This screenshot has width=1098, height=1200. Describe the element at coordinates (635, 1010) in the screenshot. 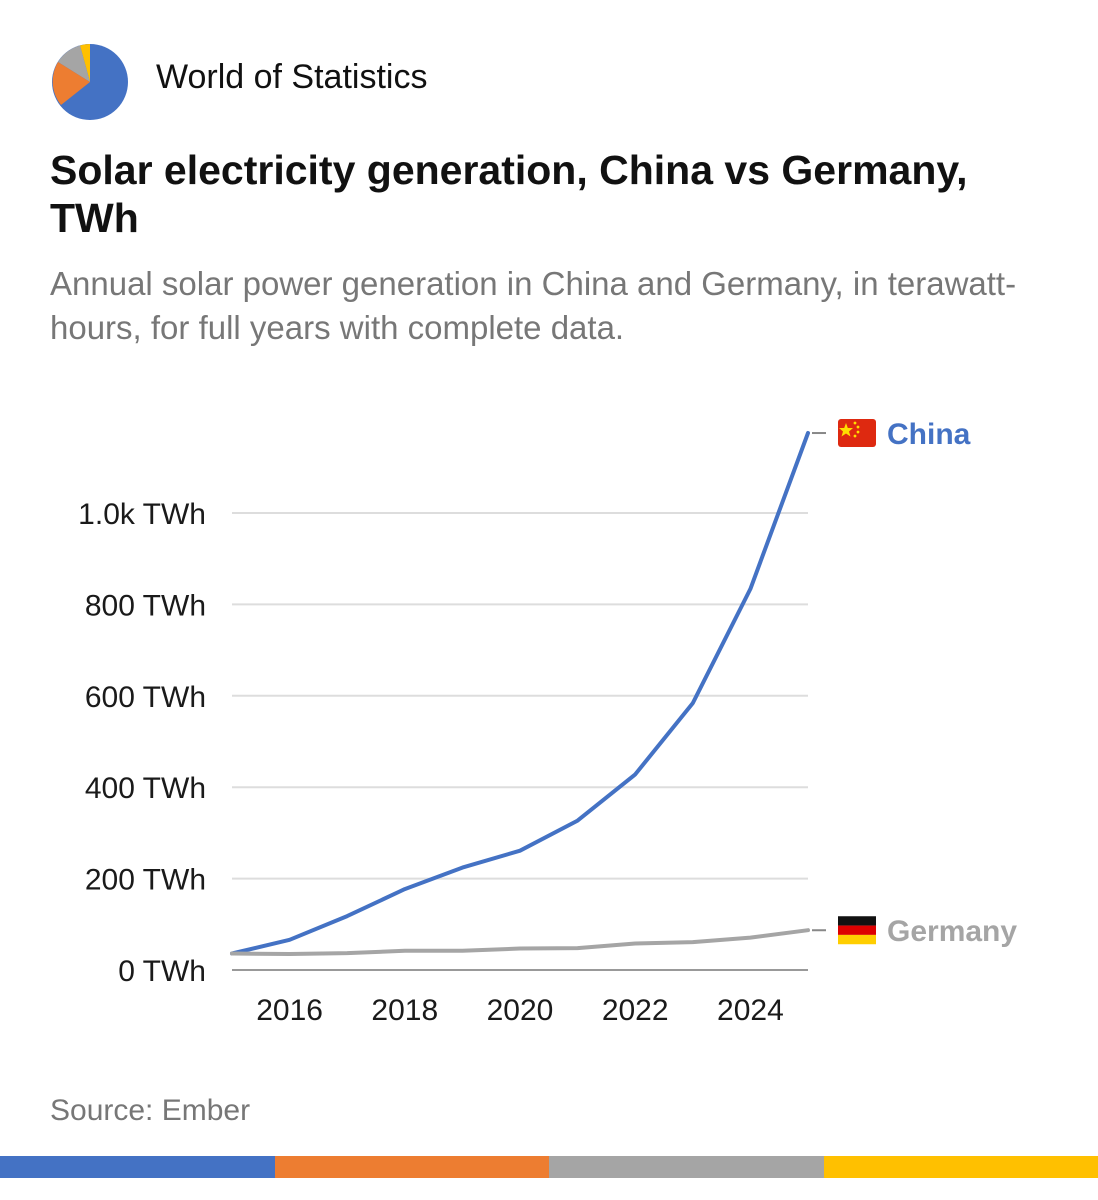

I see `x-tick-label: 2022` at that location.